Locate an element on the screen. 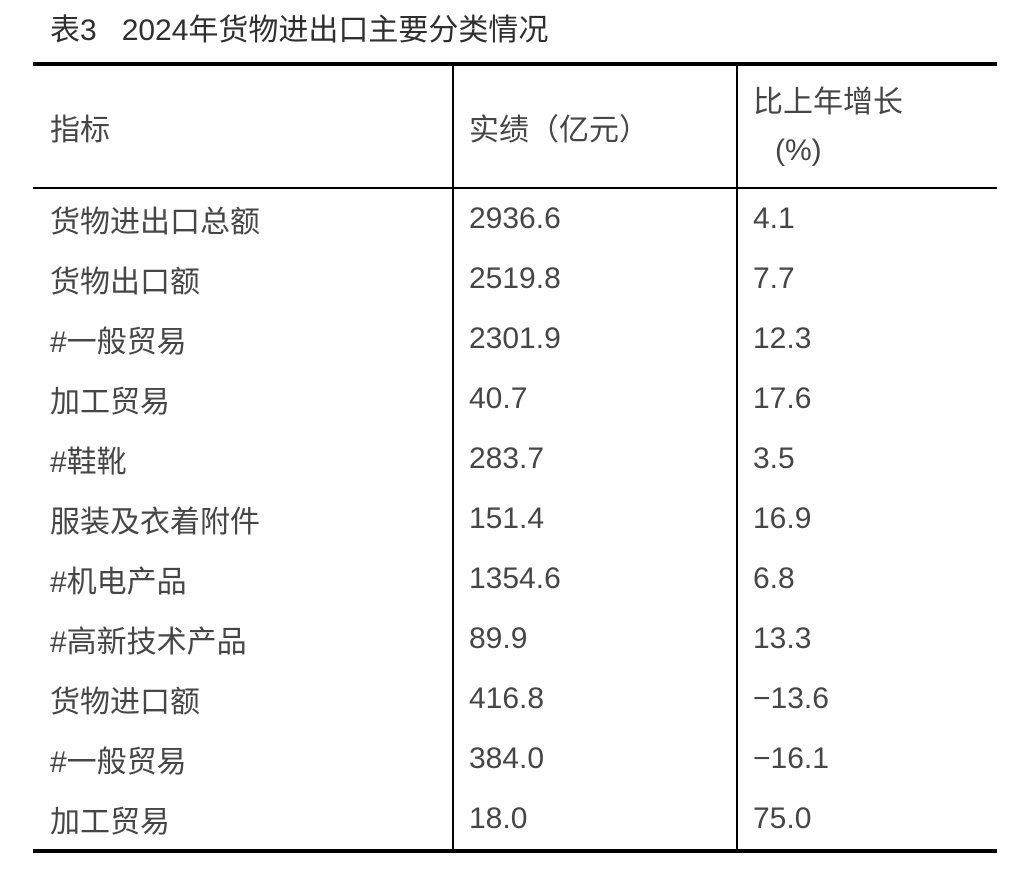 The image size is (1034, 874). table-row: #鞋靴 283.7 3.5 is located at coordinates (515, 459).